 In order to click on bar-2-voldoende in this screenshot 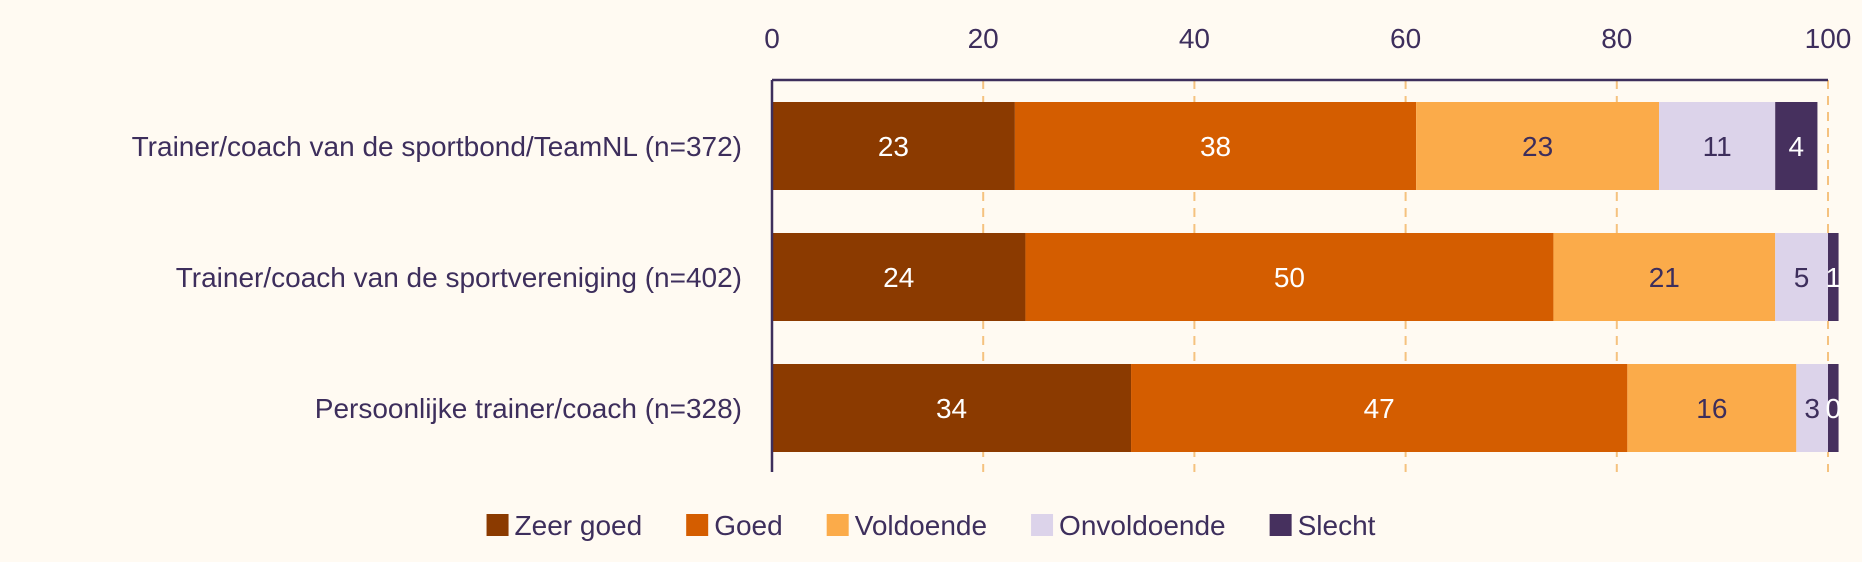, I will do `click(1664, 277)`.